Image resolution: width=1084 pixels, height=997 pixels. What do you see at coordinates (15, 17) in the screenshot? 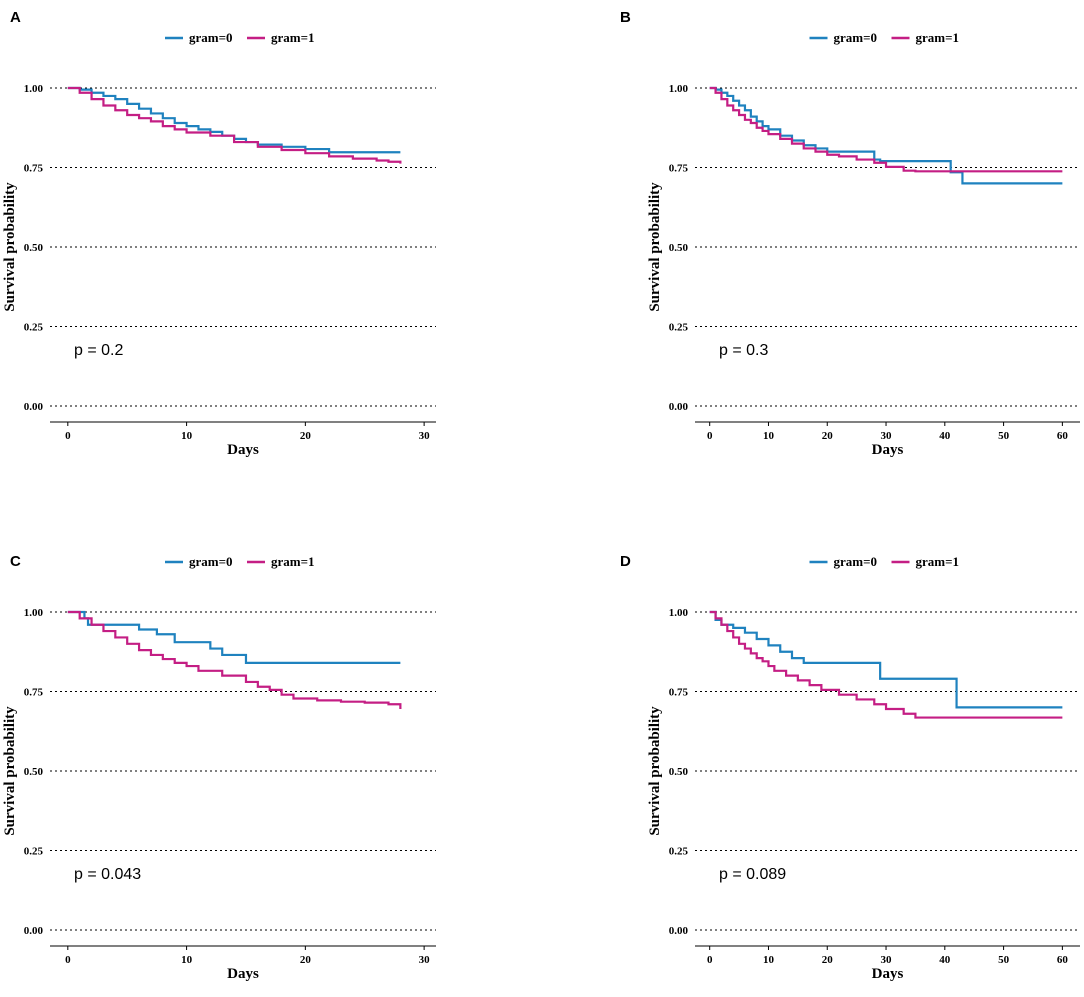
I see `panel-label: A` at bounding box center [15, 17].